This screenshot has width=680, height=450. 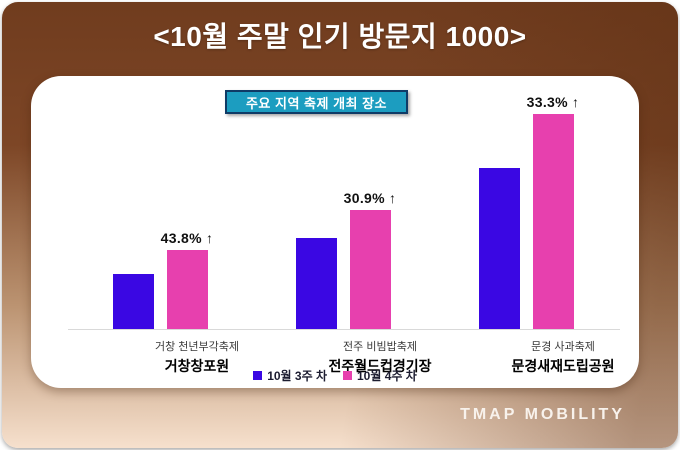 I want to click on legend-swatch-week3, so click(x=258, y=375).